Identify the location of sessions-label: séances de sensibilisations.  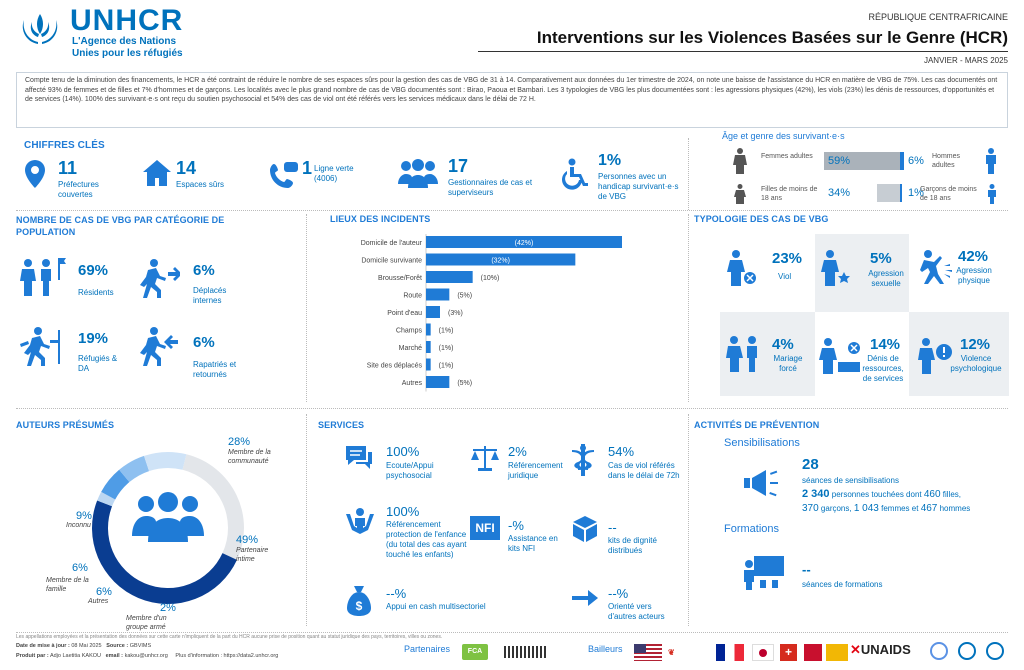
(850, 480).